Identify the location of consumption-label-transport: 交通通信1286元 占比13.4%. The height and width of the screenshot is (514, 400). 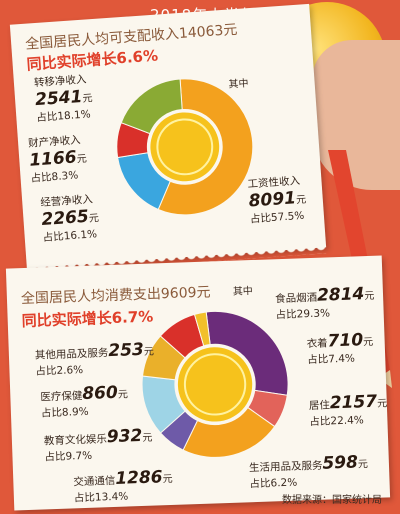
(123, 486).